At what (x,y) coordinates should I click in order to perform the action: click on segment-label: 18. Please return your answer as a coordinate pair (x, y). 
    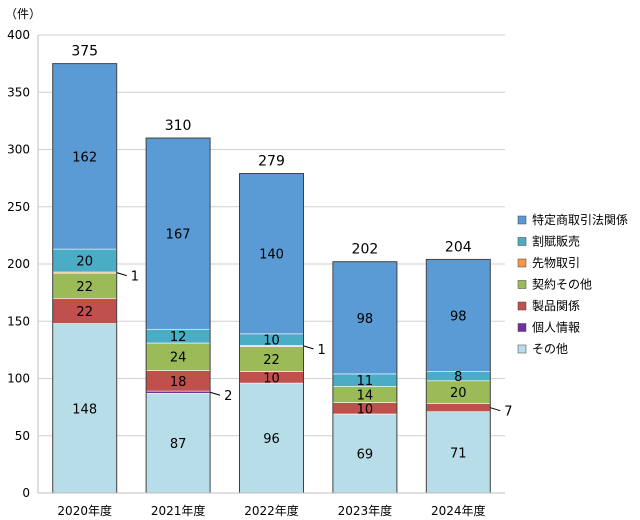
    Looking at the image, I should click on (178, 382).